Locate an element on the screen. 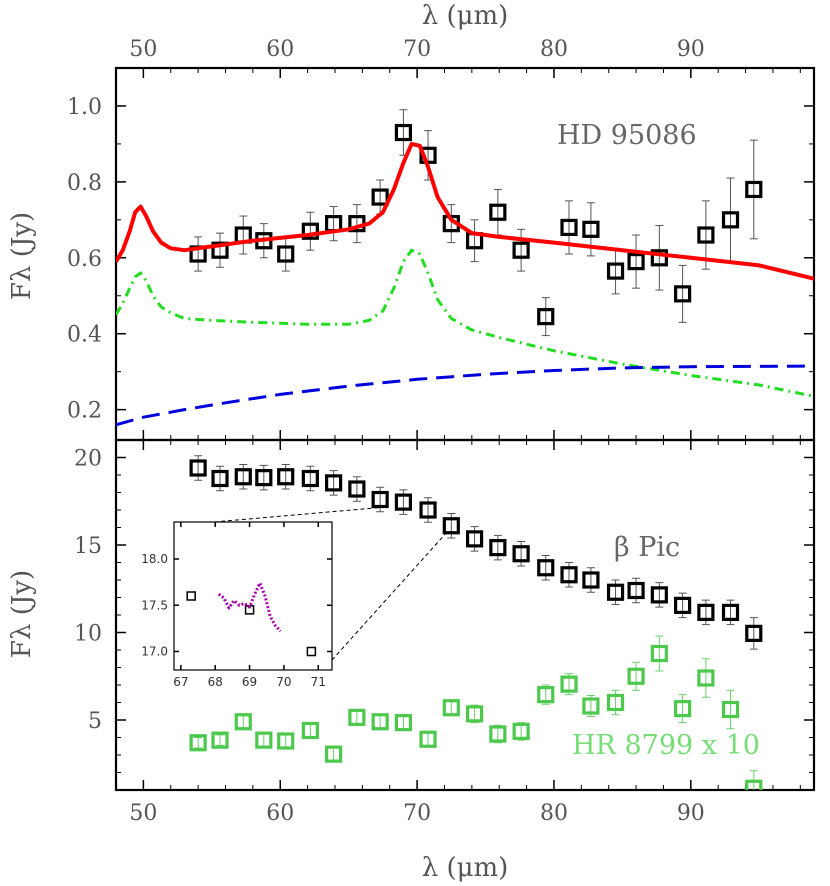 The height and width of the screenshot is (886, 830). top-xtick-label-top: 50 is located at coordinates (143, 49).